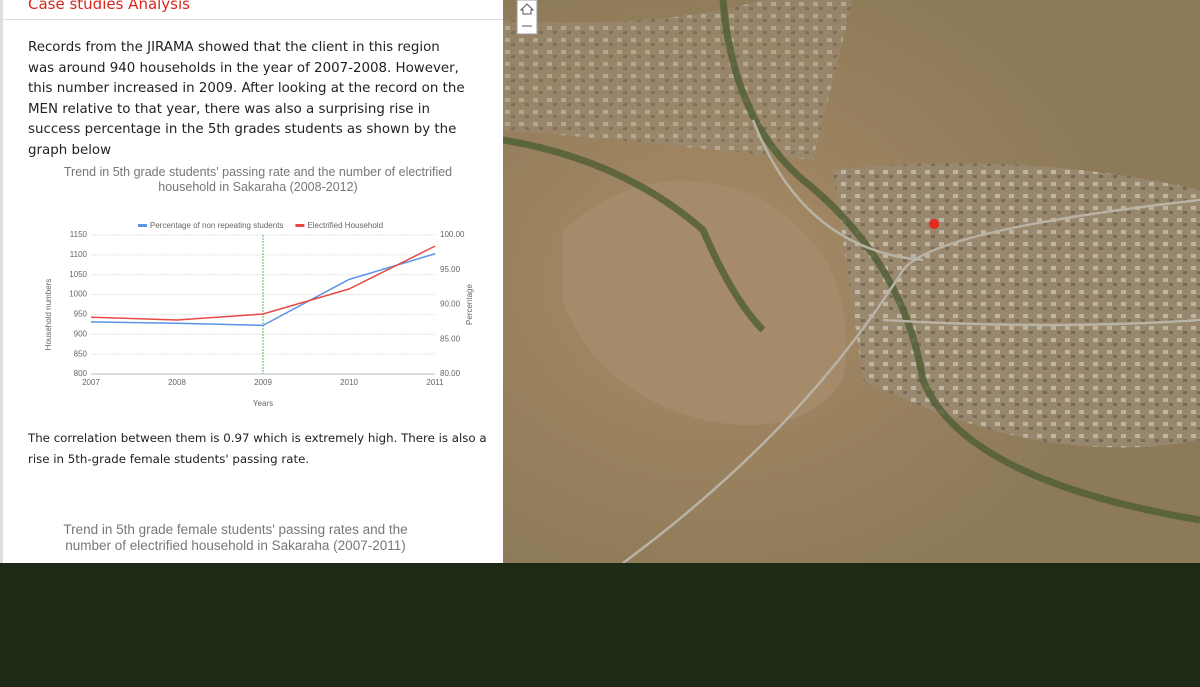 This screenshot has height=687, width=1200. I want to click on y-tick-label: 1050, so click(78, 274).